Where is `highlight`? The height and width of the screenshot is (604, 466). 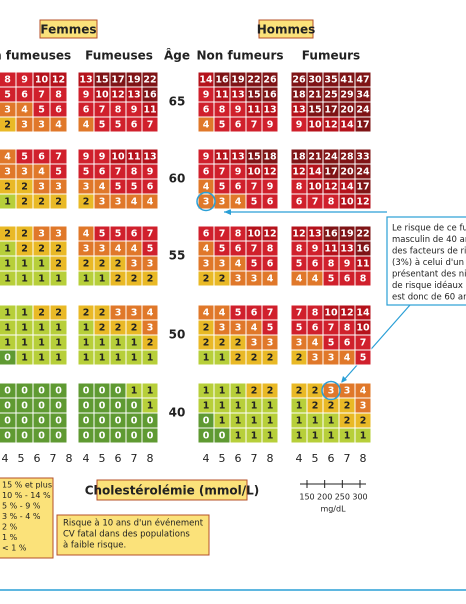 highlight is located at coordinates (206, 201).